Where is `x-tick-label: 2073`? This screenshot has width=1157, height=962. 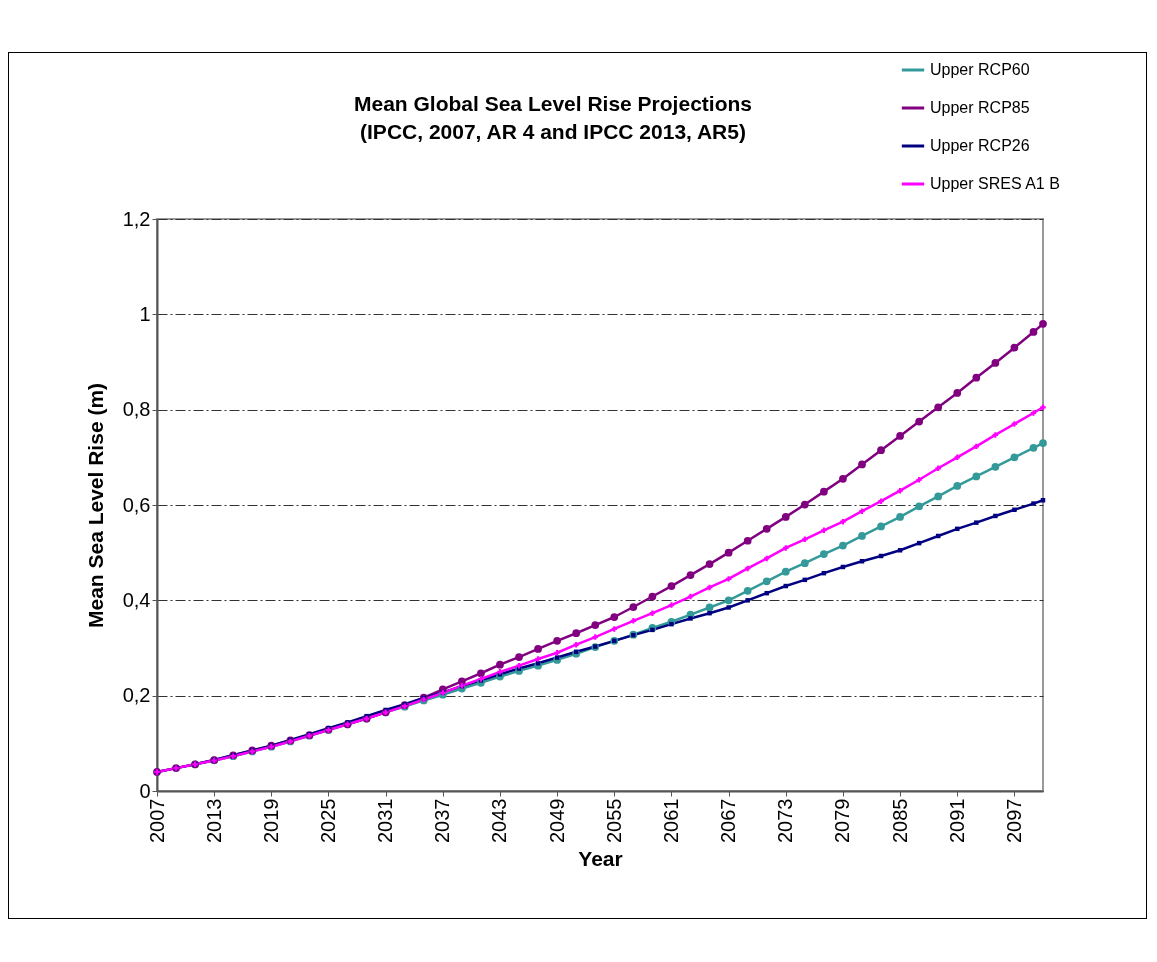 x-tick-label: 2073 is located at coordinates (785, 820).